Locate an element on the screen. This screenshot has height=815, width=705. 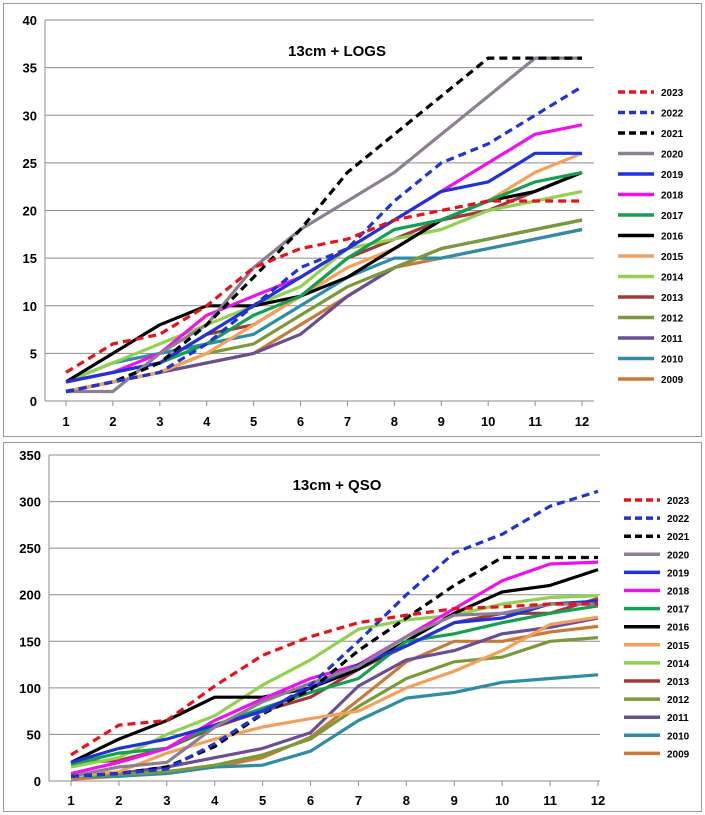
y-tick-label: 350 is located at coordinates (30, 455).